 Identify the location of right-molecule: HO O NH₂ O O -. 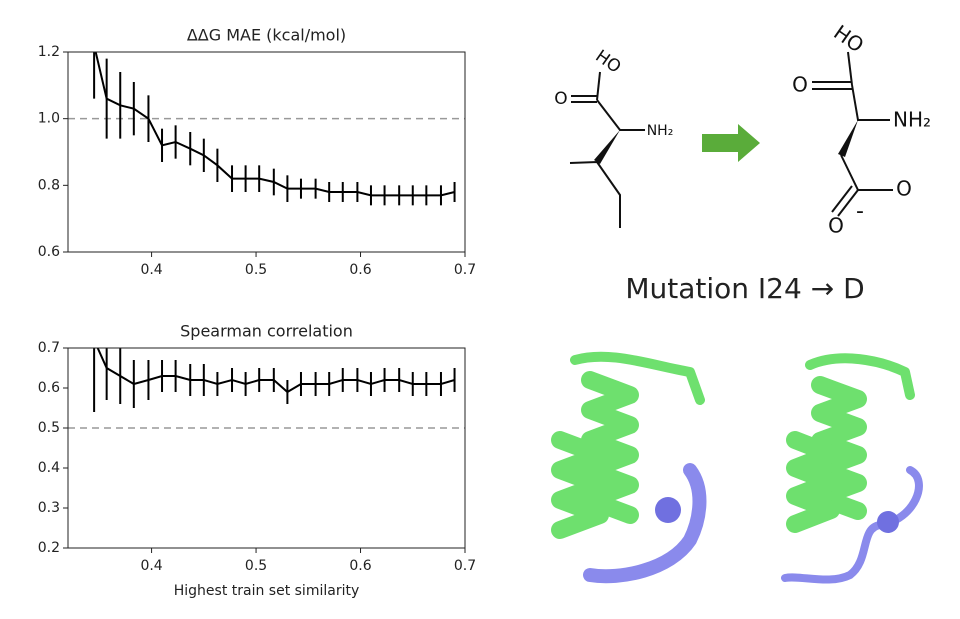
(861, 128).